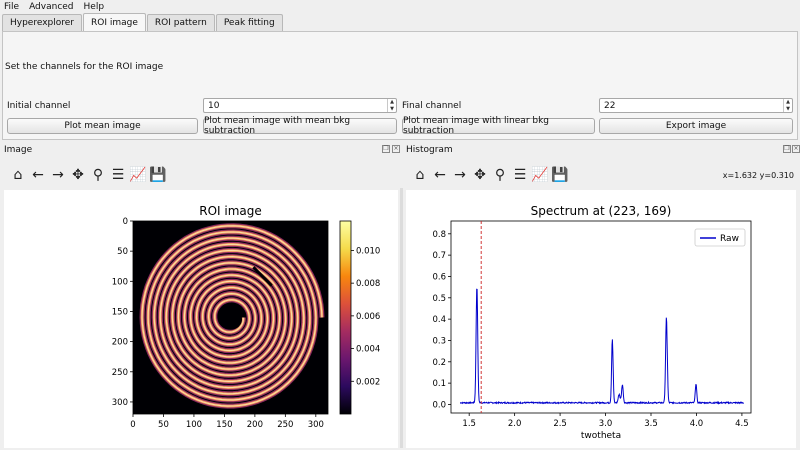 This screenshot has width=800, height=450. Describe the element at coordinates (42, 22) in the screenshot. I see `tab-hyperexplorer: Hyperexplorer` at that location.